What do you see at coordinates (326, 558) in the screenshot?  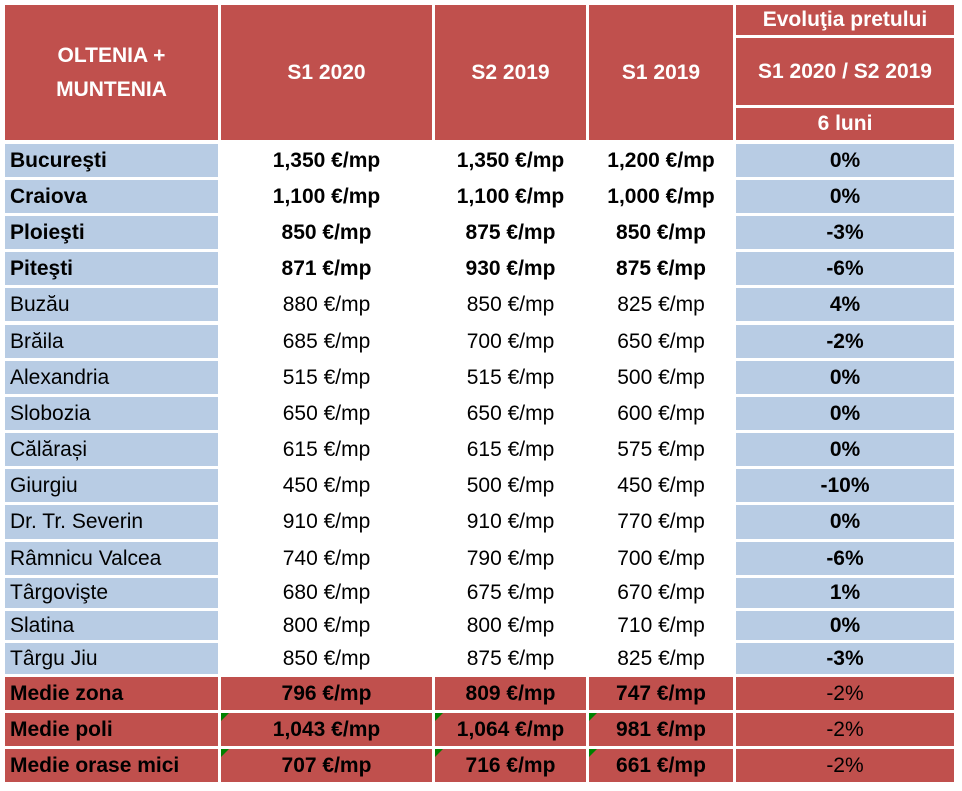 I see `s1-2020-cell: 740 €/mp` at bounding box center [326, 558].